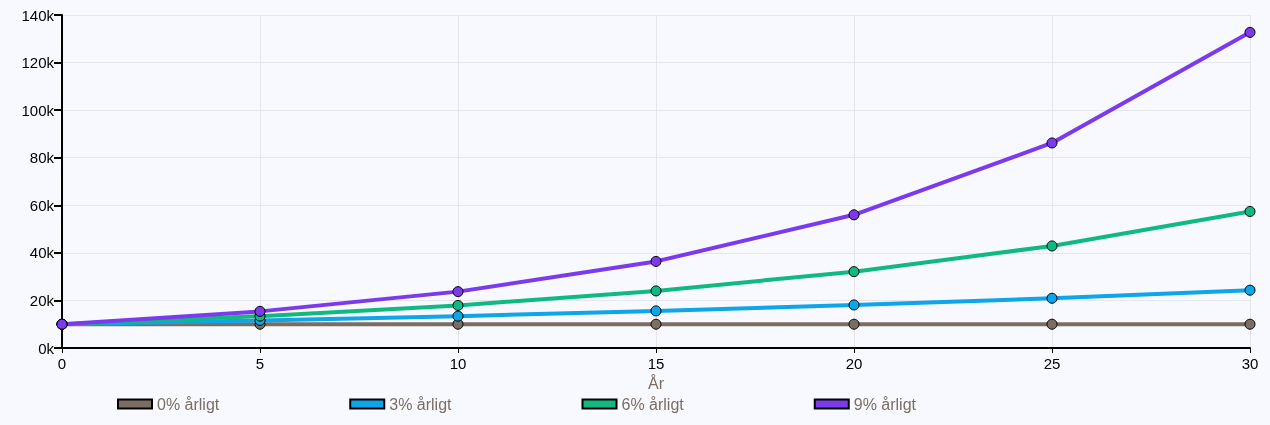 The image size is (1270, 425). I want to click on y-tick-label: 140k, so click(38, 15).